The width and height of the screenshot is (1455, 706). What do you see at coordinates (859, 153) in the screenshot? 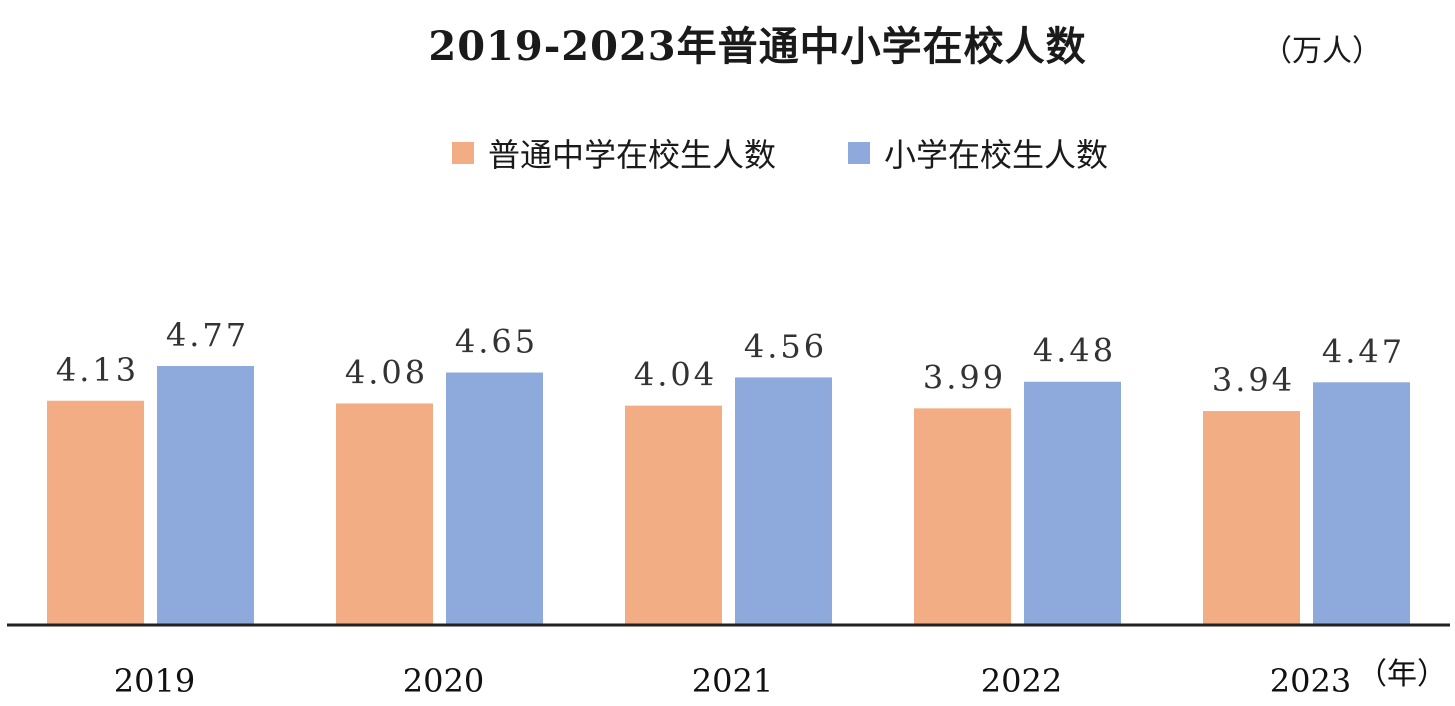
I see `legend-swatch-primary-school` at bounding box center [859, 153].